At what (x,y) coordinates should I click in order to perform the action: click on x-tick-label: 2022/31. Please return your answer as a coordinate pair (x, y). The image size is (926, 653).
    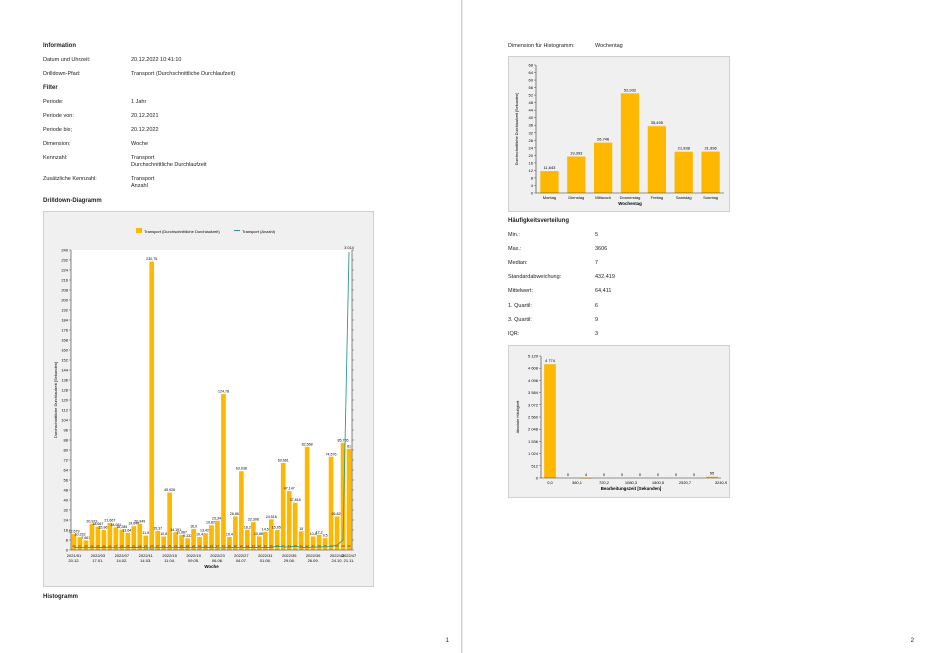
    Looking at the image, I should click on (265, 555).